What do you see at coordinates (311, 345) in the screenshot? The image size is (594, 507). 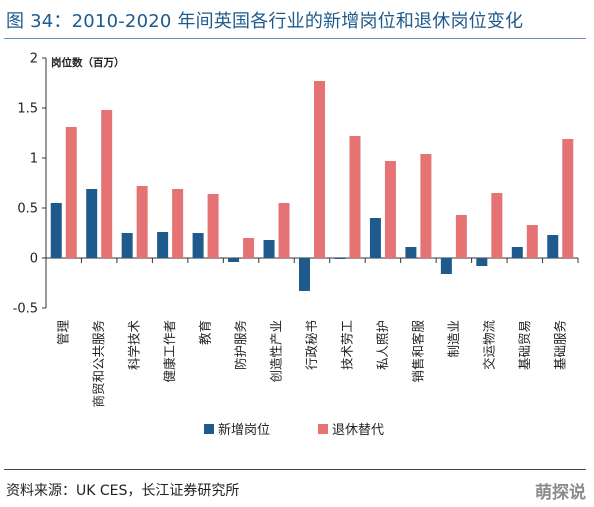 I see `x-tick-label: 行政秘书` at bounding box center [311, 345].